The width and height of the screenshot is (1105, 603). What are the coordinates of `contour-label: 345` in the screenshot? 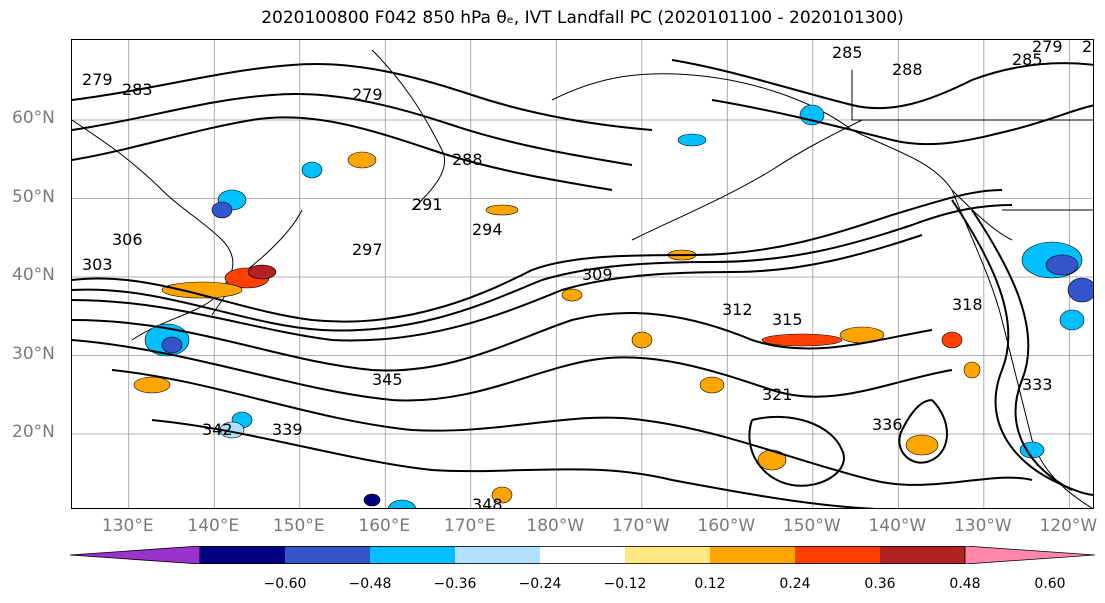 It's located at (387, 379).